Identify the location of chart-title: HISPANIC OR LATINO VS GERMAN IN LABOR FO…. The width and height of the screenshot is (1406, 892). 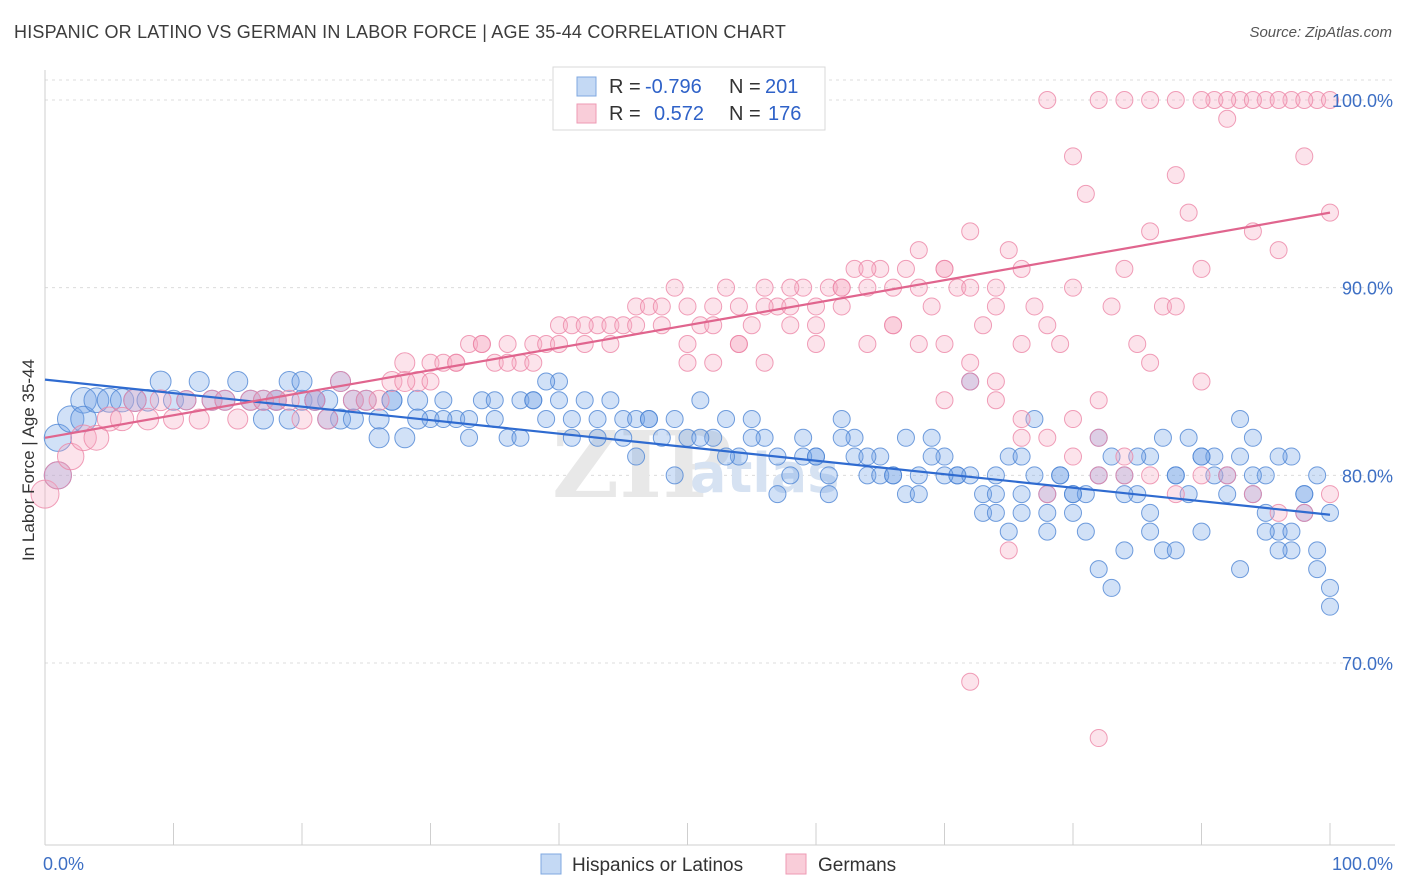
(400, 32).